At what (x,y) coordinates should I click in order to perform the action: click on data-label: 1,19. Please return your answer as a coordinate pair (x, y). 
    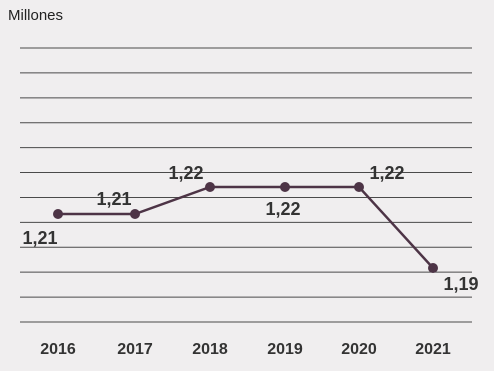
    Looking at the image, I should click on (460, 284).